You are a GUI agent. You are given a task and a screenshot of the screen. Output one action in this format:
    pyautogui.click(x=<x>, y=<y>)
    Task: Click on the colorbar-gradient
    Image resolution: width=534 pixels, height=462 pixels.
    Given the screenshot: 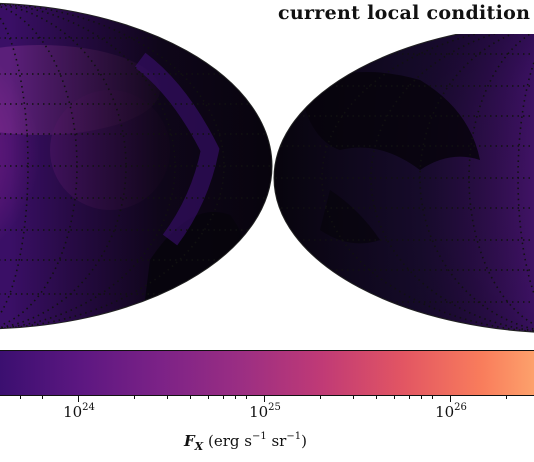 What is the action you would take?
    pyautogui.click(x=267, y=373)
    